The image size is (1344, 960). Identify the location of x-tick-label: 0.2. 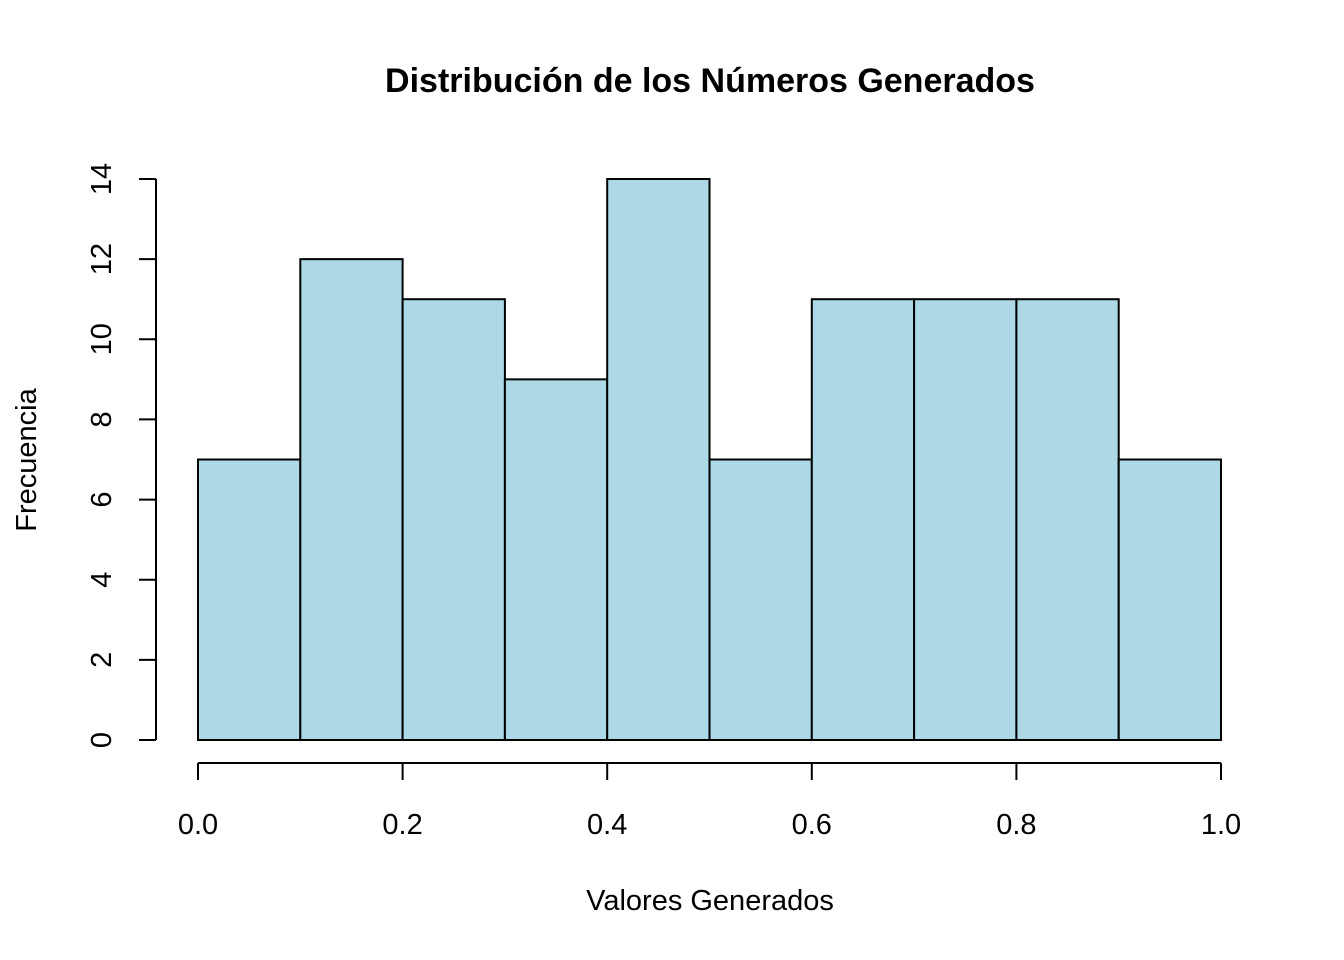
(402, 825).